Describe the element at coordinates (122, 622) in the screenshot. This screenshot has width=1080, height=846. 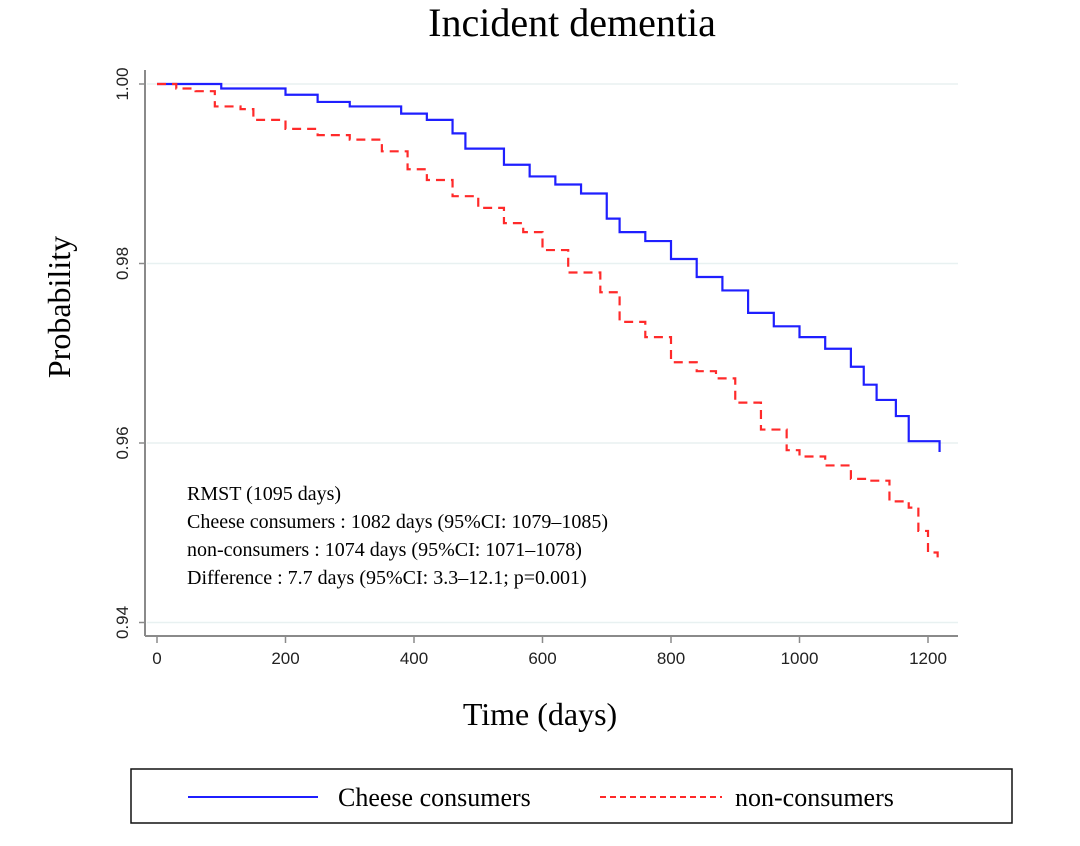
I see `y-tick-label: 0.94` at that location.